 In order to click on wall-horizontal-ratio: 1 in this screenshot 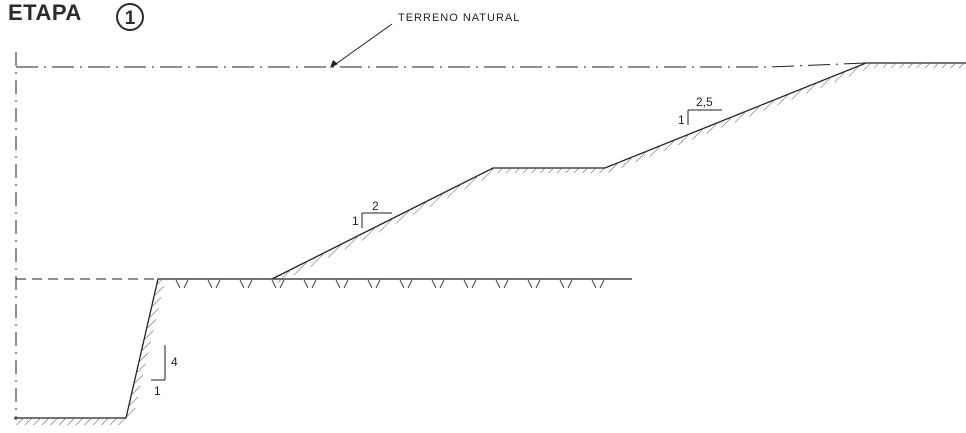, I will do `click(157, 391)`.